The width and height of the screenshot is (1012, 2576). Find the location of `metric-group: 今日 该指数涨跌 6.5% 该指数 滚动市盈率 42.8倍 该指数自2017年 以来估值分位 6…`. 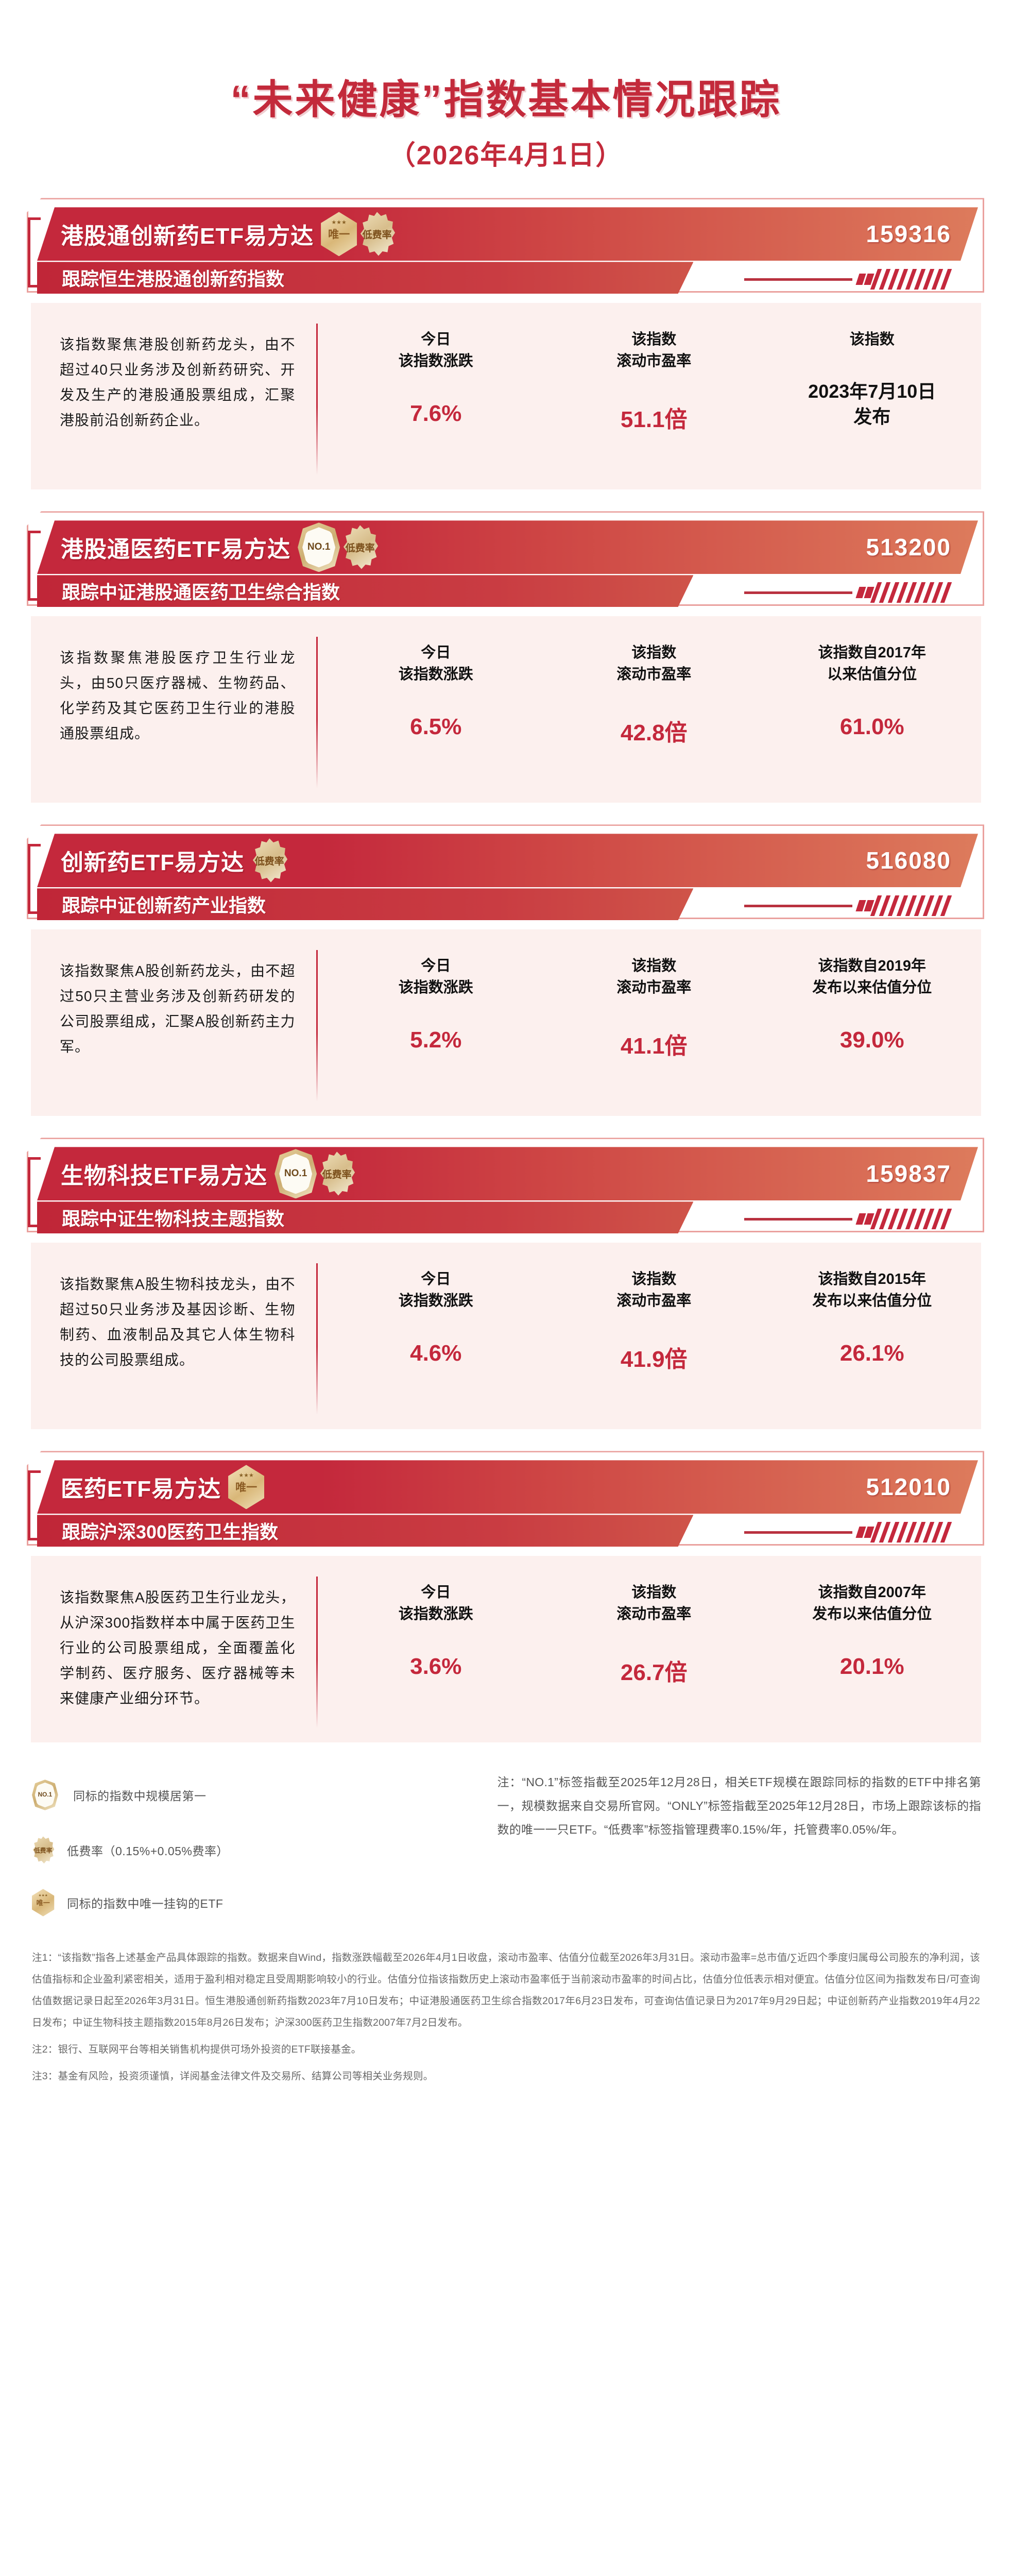

metric-group: 今日 该指数涨跌 6.5% 该指数 滚动市盈率 42.8倍 该指数自2017年 以来估值分位 6… is located at coordinates (650, 711).